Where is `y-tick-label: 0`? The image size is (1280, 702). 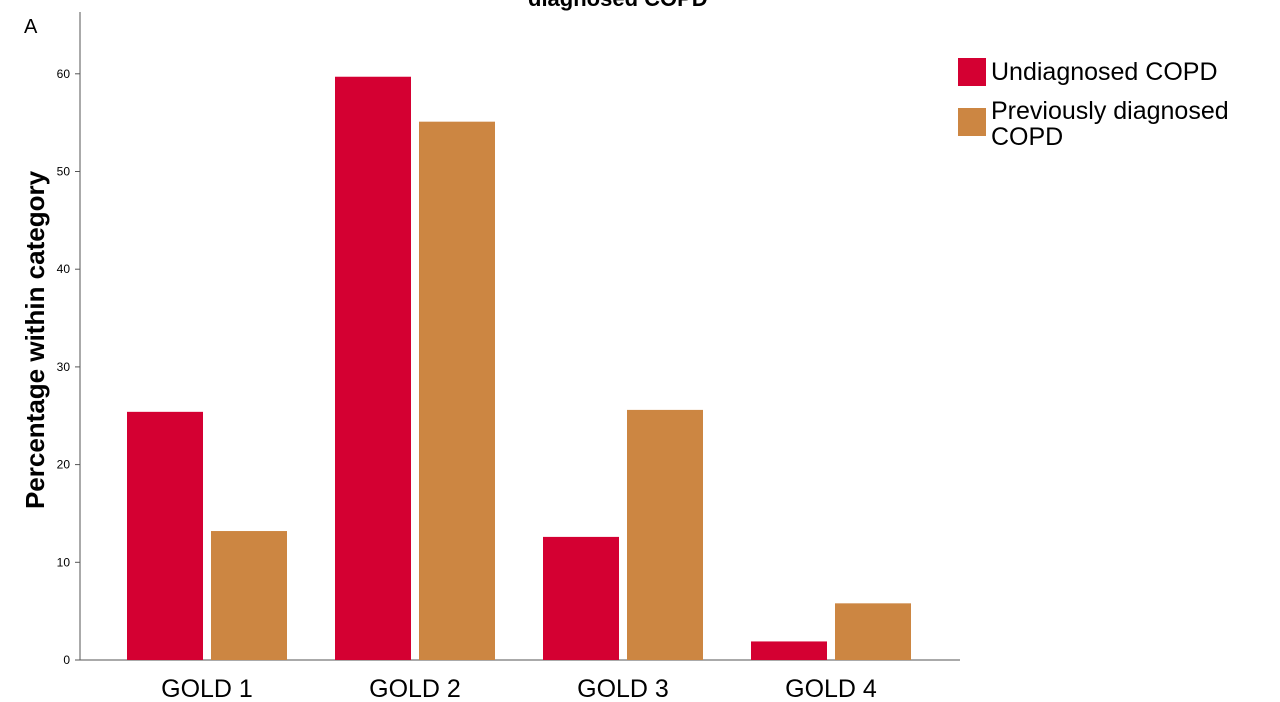 y-tick-label: 0 is located at coordinates (66, 660).